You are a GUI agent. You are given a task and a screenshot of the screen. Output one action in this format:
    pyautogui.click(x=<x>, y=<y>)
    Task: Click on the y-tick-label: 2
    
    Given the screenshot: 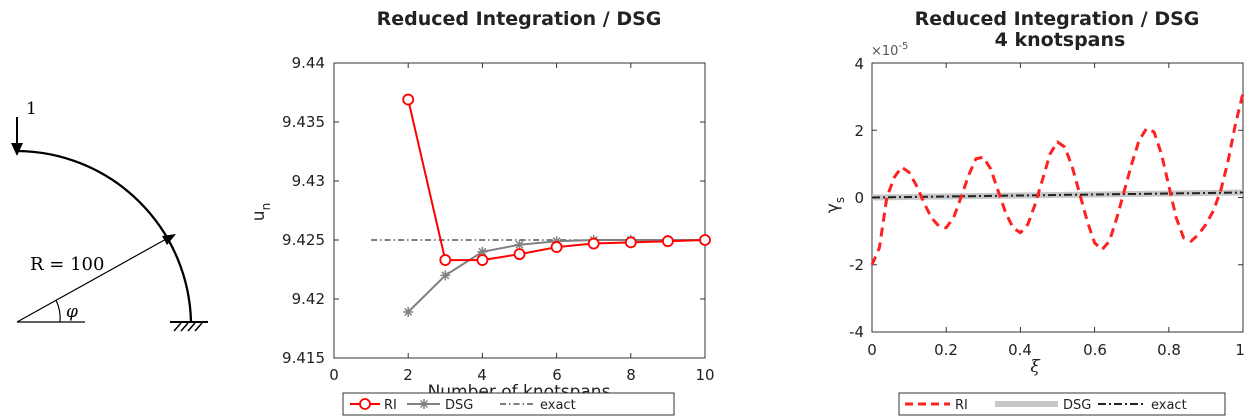 What is the action you would take?
    pyautogui.click(x=859, y=131)
    